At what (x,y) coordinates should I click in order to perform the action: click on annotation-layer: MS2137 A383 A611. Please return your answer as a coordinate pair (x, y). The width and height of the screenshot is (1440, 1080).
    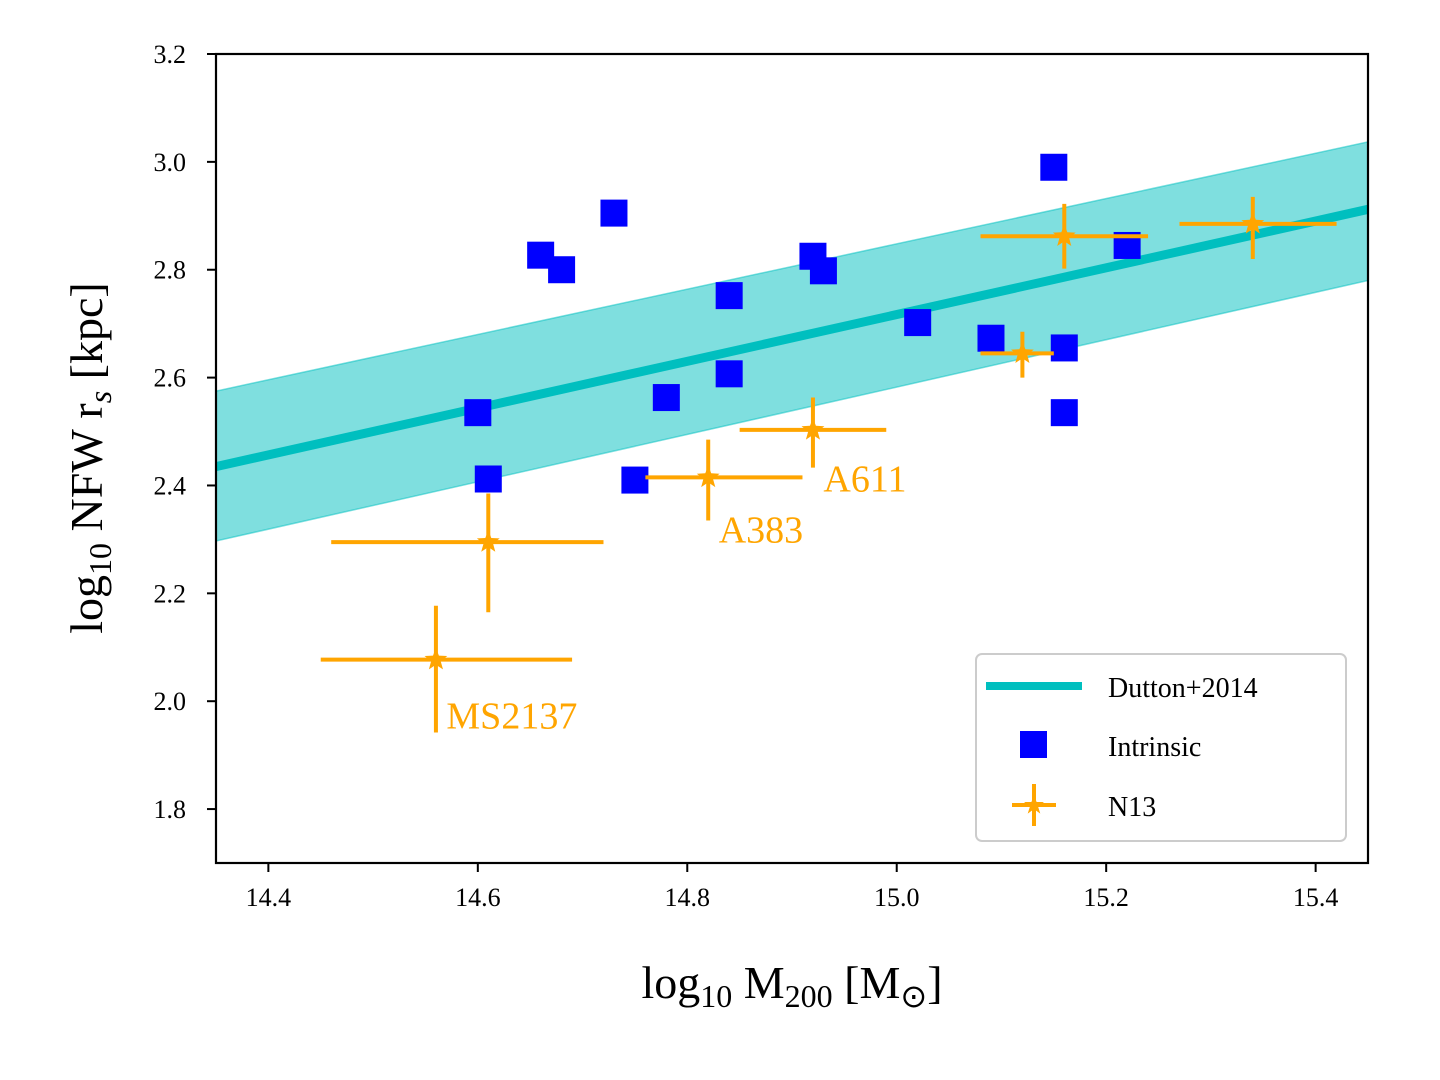
    Looking at the image, I should click on (676, 597).